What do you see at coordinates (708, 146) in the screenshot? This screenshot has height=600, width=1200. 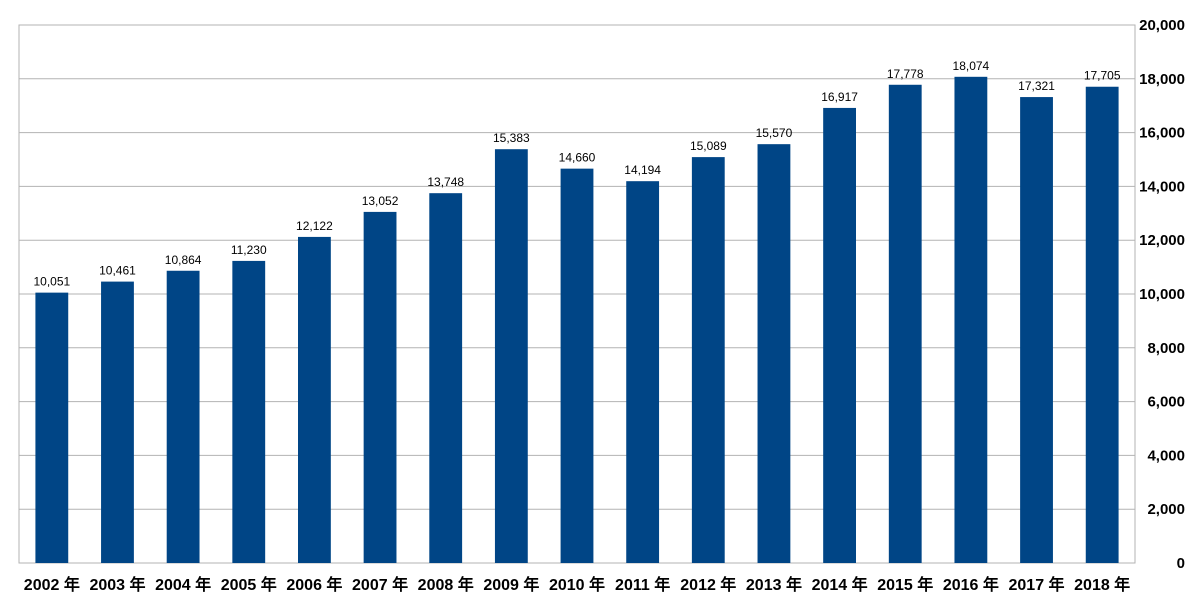 I see `data-label: 15,089` at bounding box center [708, 146].